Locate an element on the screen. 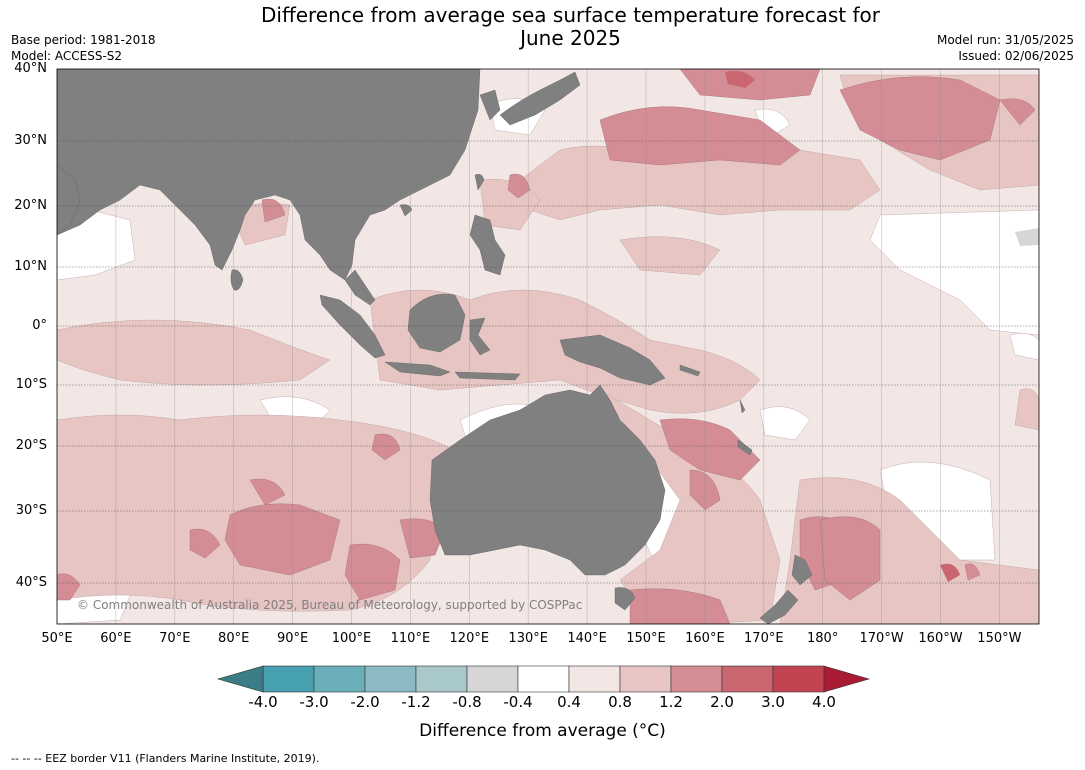 The image size is (1085, 770). latitude-label: 10°N is located at coordinates (30, 266).